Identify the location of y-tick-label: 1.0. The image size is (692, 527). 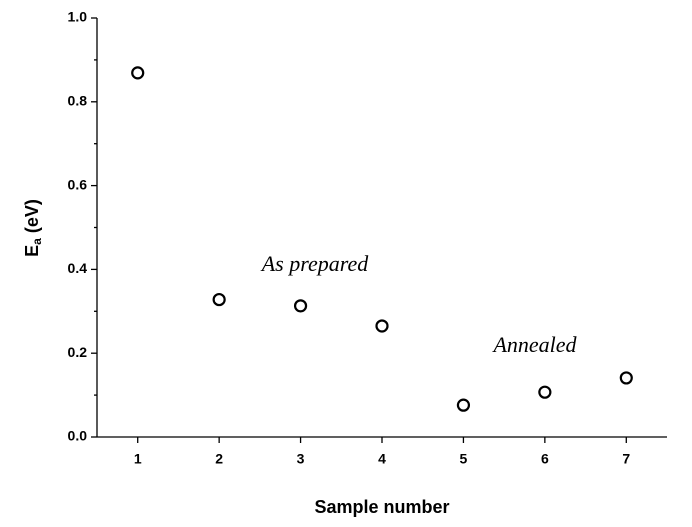
(78, 17).